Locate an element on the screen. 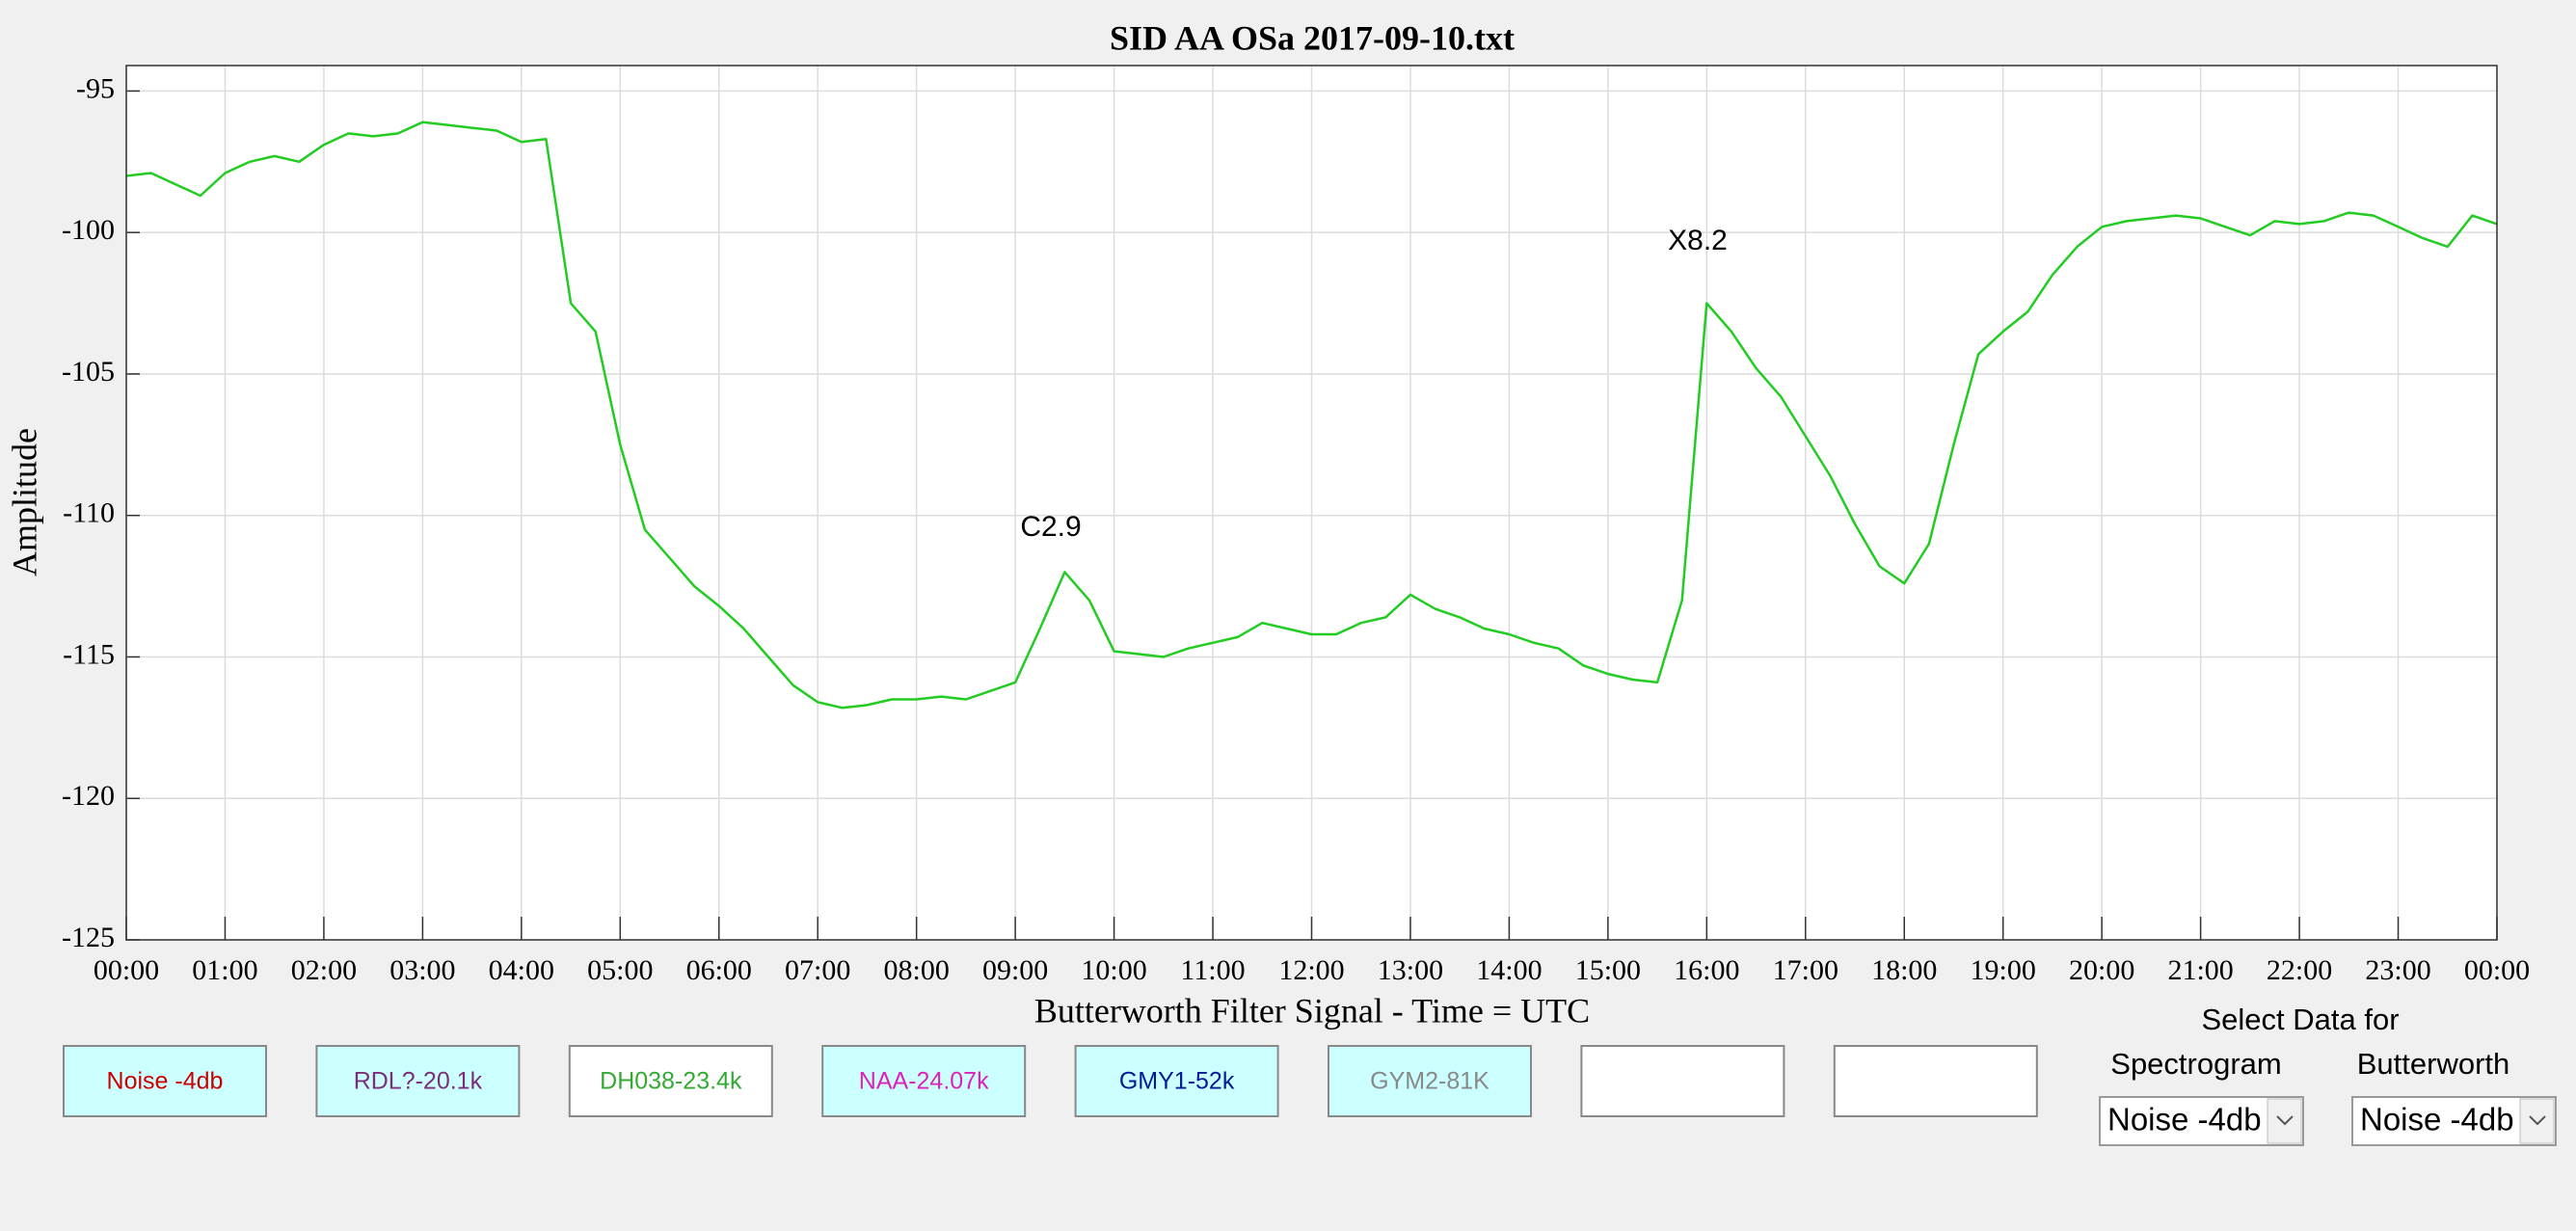  button-label: GYM2-81K is located at coordinates (1429, 1081).